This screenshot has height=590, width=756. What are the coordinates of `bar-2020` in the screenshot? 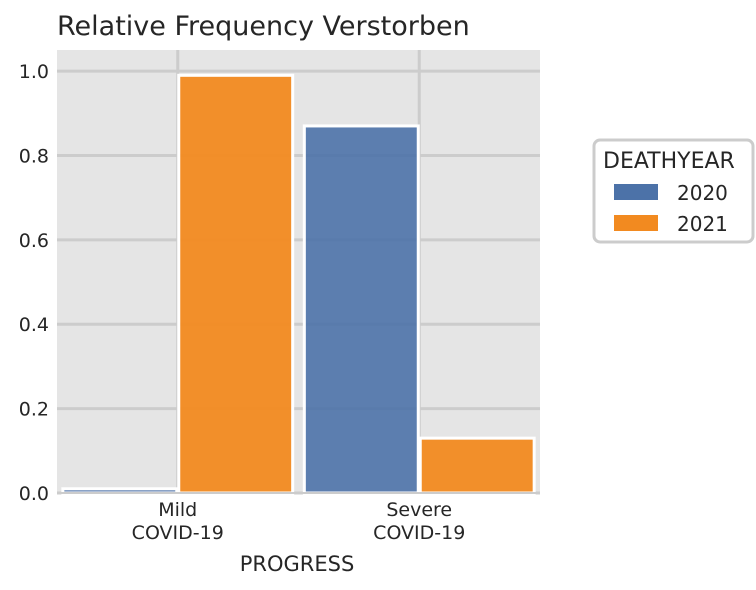 It's located at (361, 309).